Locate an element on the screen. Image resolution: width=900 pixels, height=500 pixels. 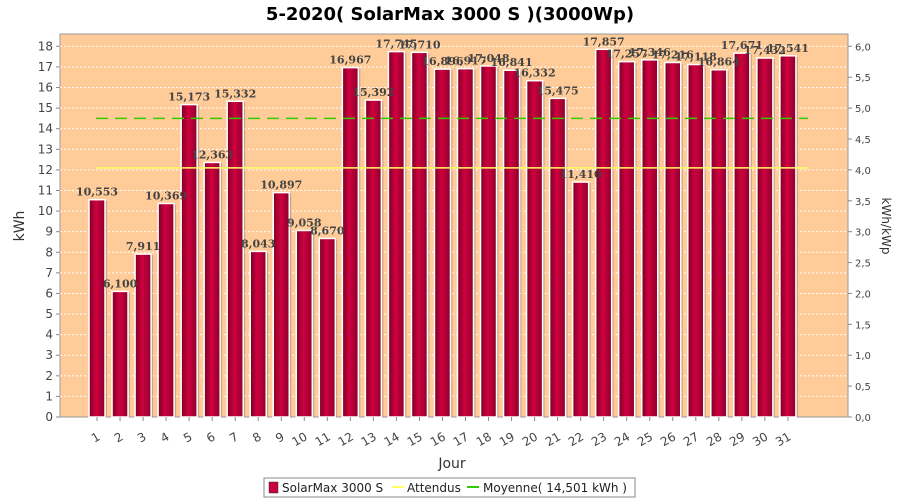
x-tick-label: 8 is located at coordinates (257, 437).